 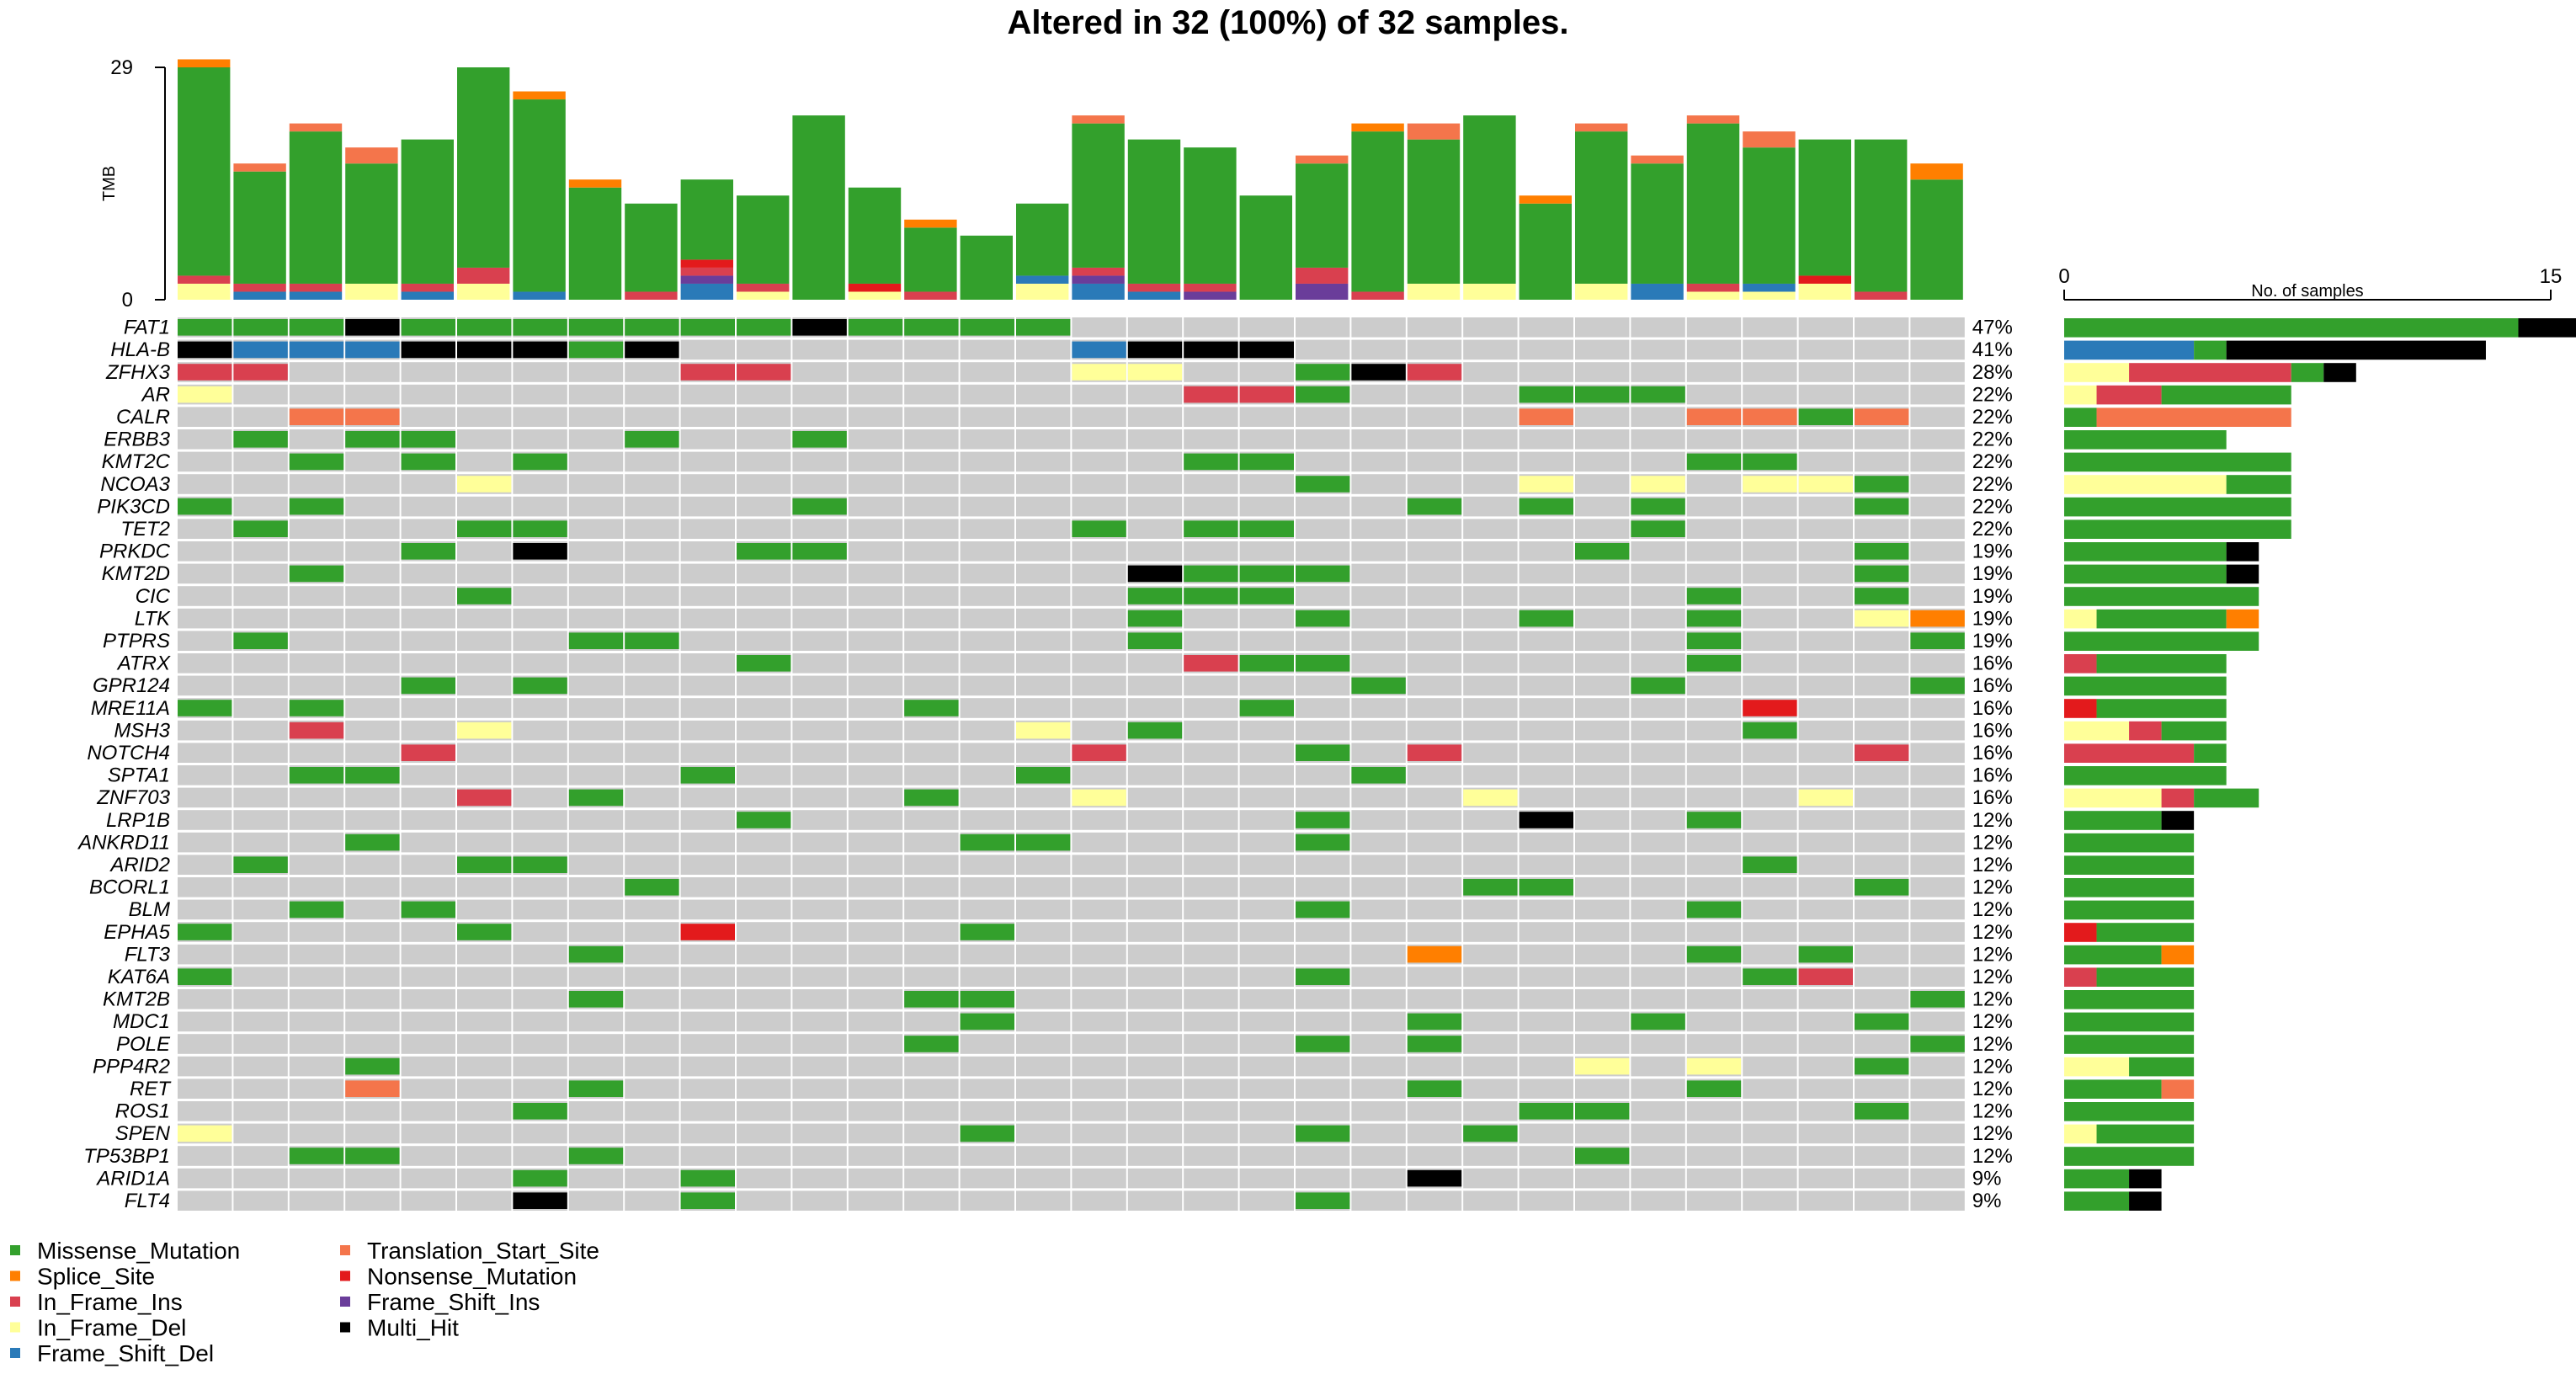 What do you see at coordinates (596, 1156) in the screenshot?
I see `mutation-tp53bp1-s8-missense-mutation` at bounding box center [596, 1156].